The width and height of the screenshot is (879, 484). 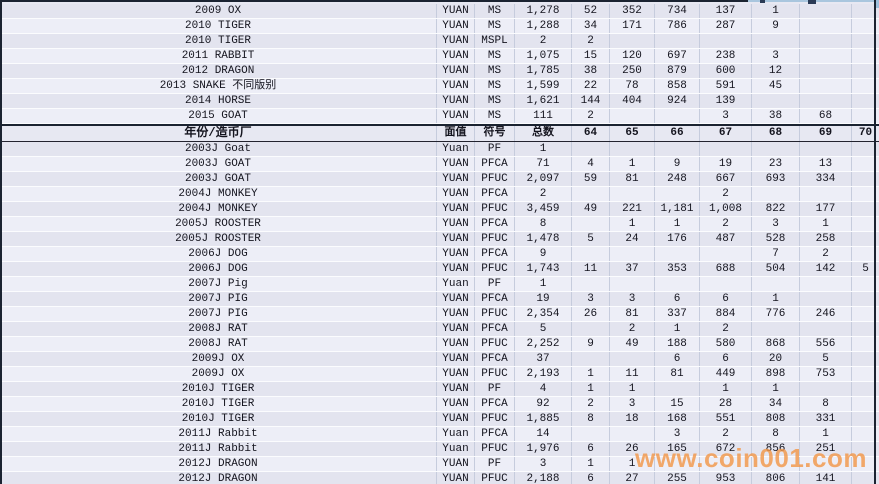 What do you see at coordinates (543, 478) in the screenshot?
I see `total-cell: 2,188` at bounding box center [543, 478].